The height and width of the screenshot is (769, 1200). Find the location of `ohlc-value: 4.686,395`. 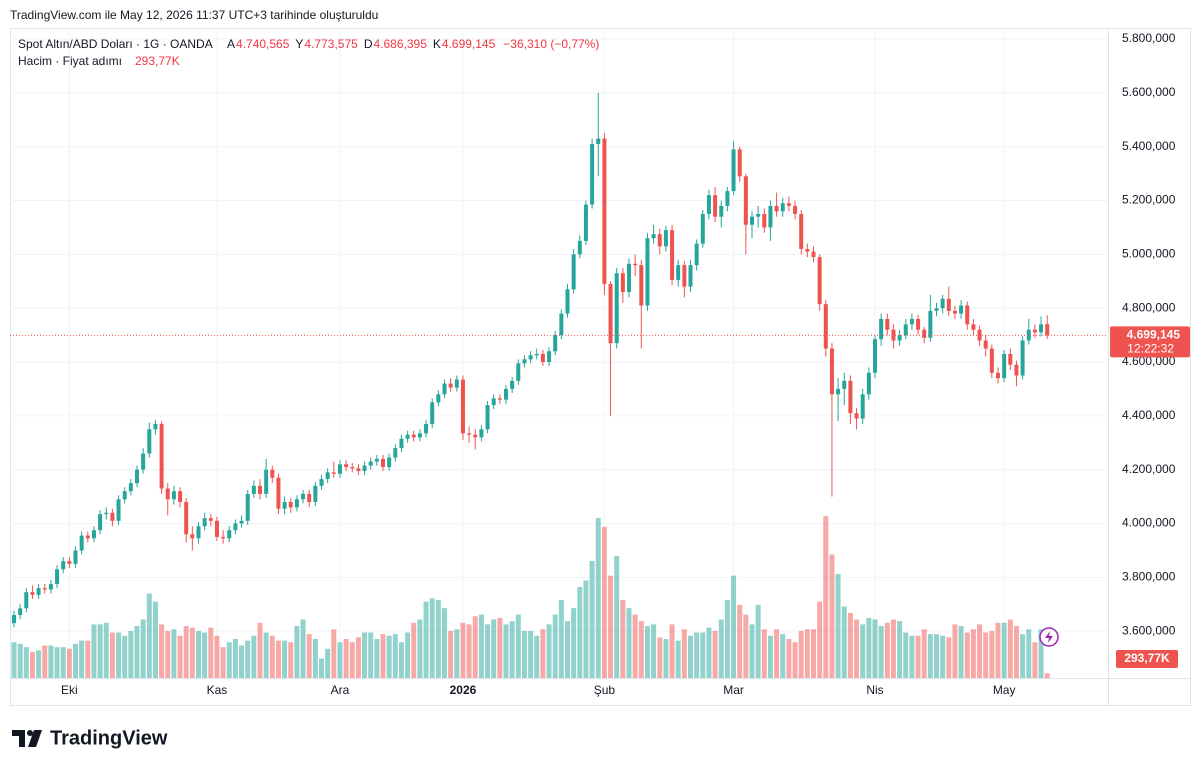

ohlc-value: 4.686,395 is located at coordinates (400, 44).